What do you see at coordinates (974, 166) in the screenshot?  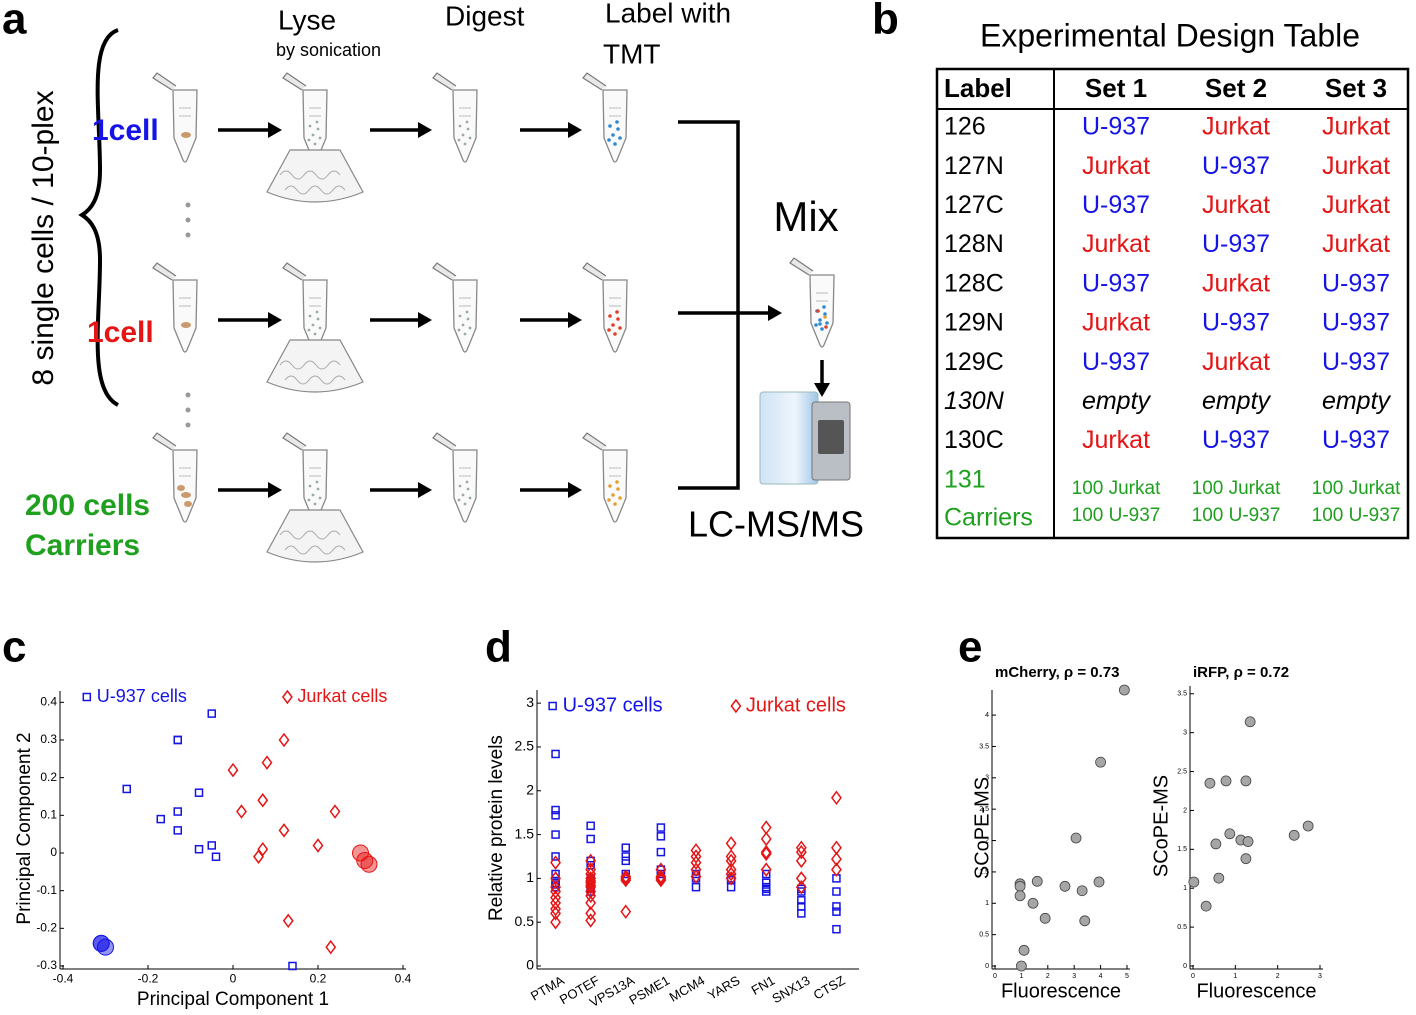 I see `row-label: 127N` at bounding box center [974, 166].